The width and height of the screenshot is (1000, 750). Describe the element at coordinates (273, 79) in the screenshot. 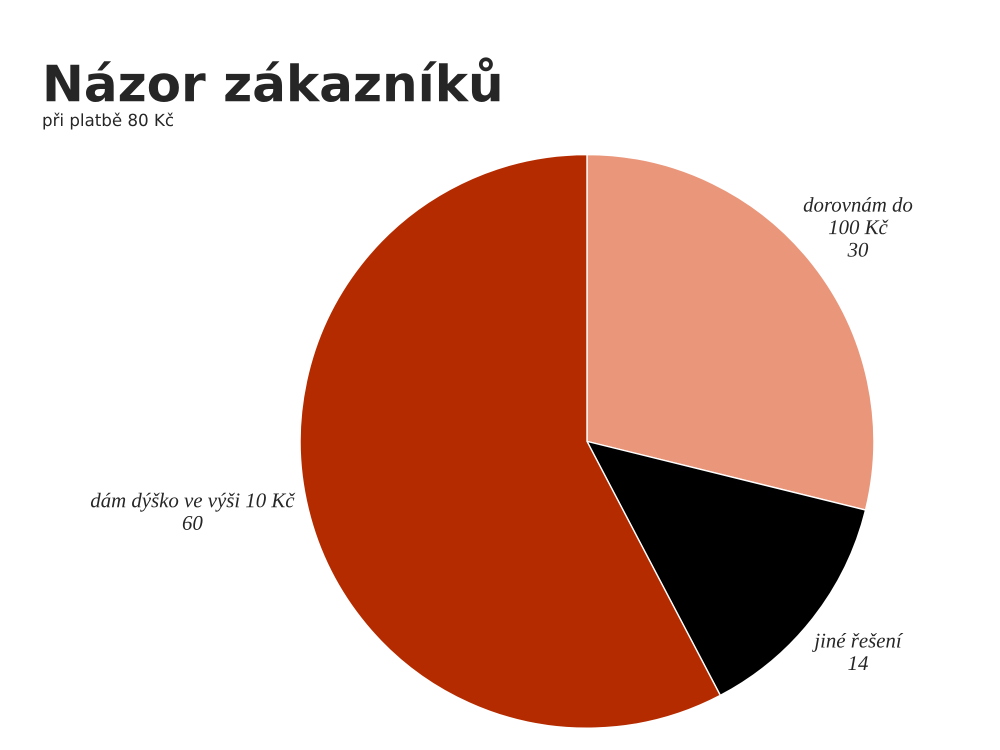

I see `chart-title: Názor zákazníků` at that location.